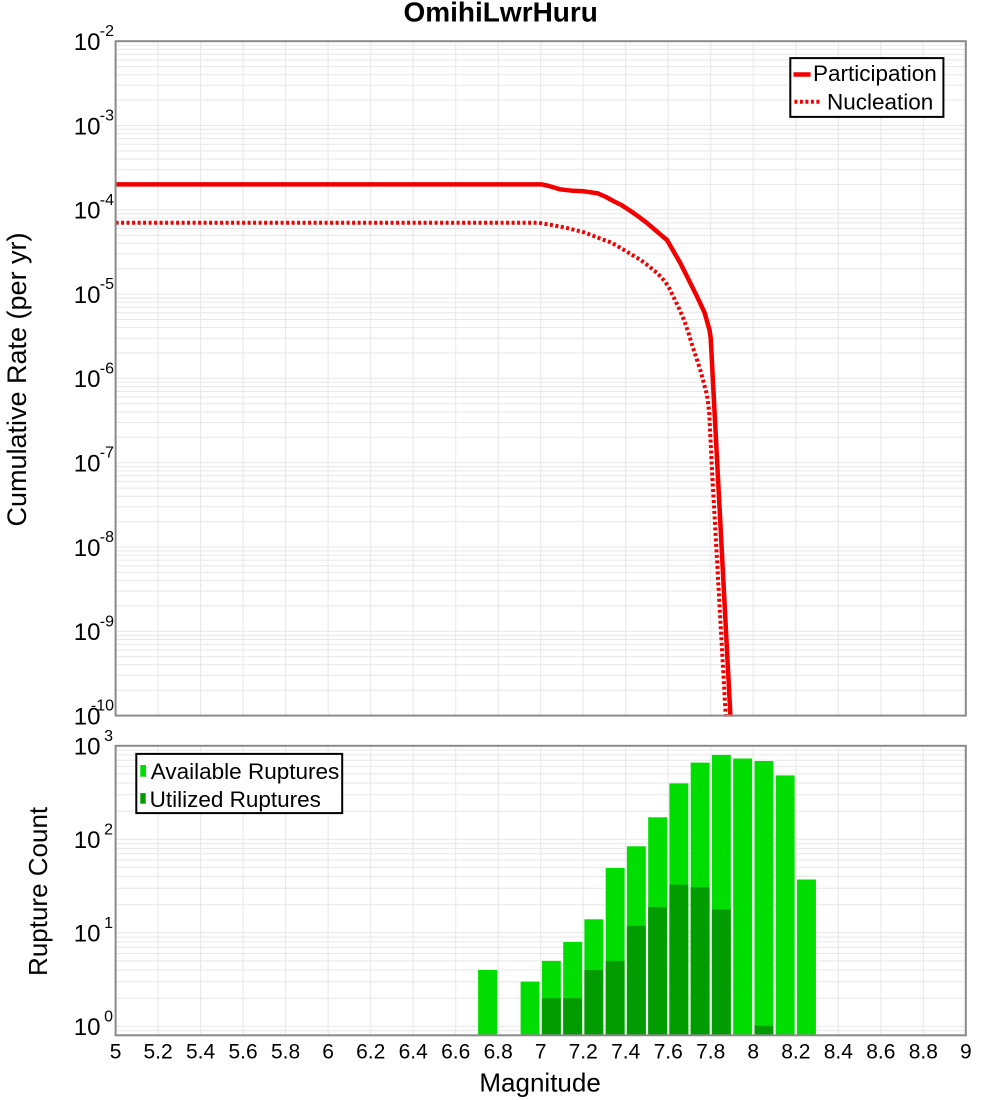 This screenshot has width=1000, height=1100. What do you see at coordinates (880, 1052) in the screenshot?
I see `svg-text: 8.6` at bounding box center [880, 1052].